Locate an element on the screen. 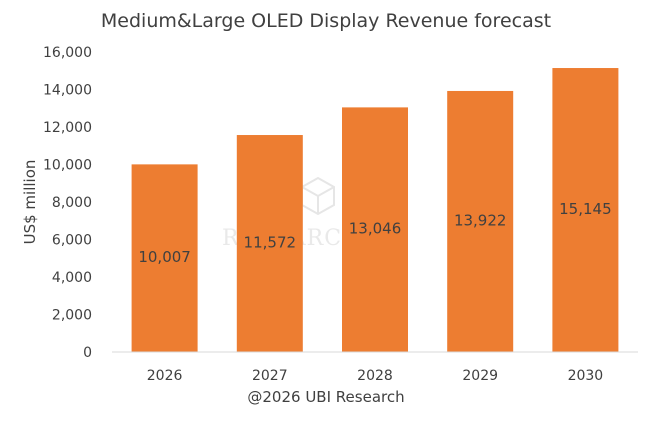 The image size is (652, 425). bar-2029 is located at coordinates (480, 221).